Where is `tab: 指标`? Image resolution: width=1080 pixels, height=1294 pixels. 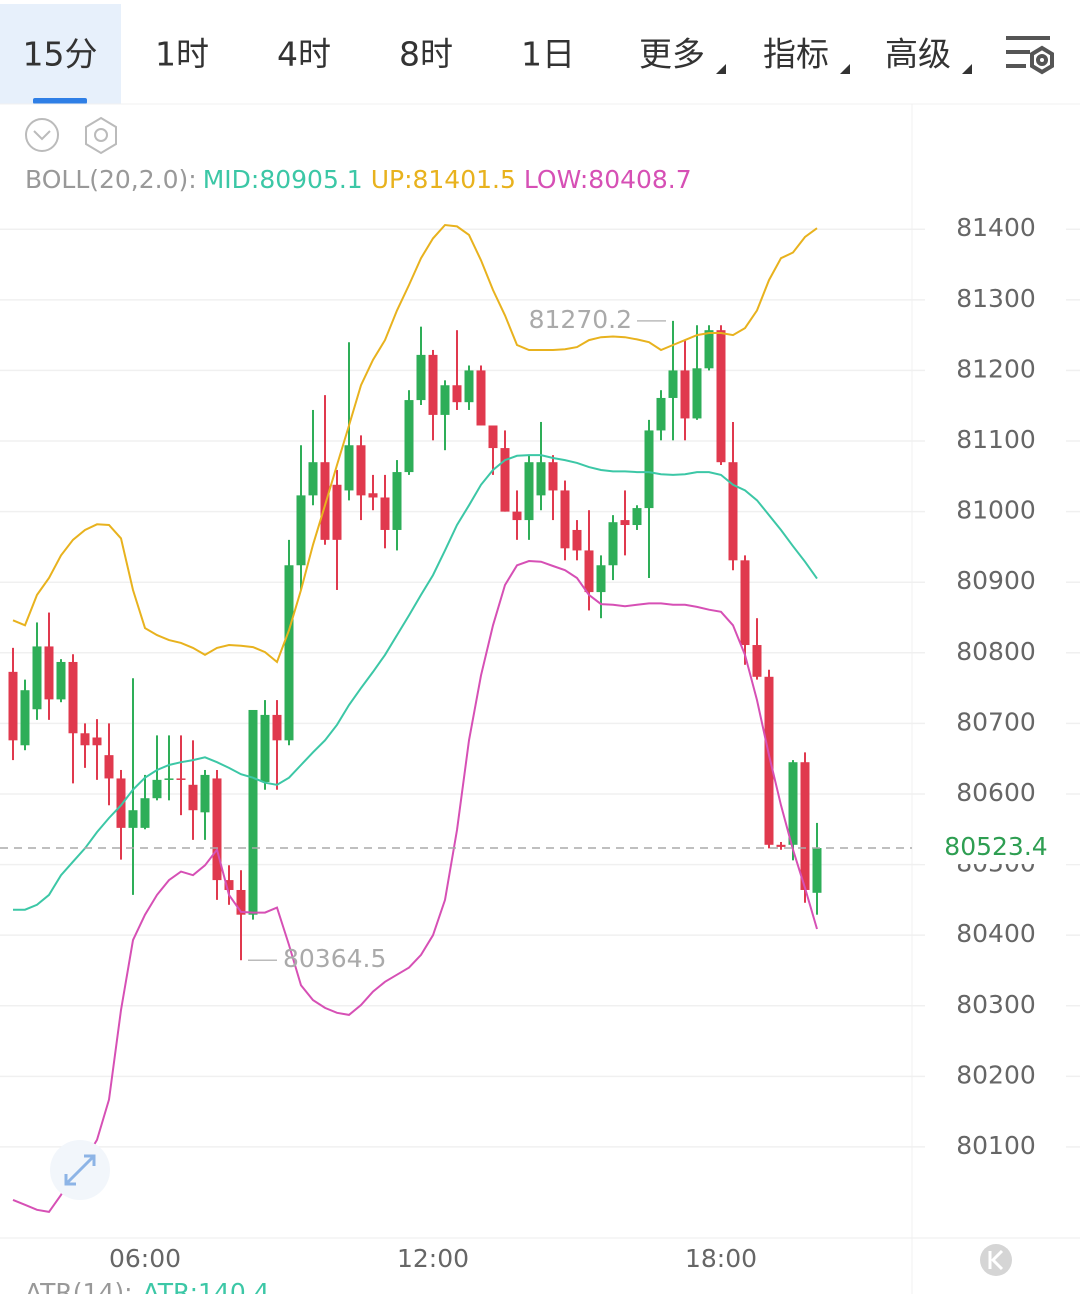 tab: 指标 is located at coordinates (796, 54).